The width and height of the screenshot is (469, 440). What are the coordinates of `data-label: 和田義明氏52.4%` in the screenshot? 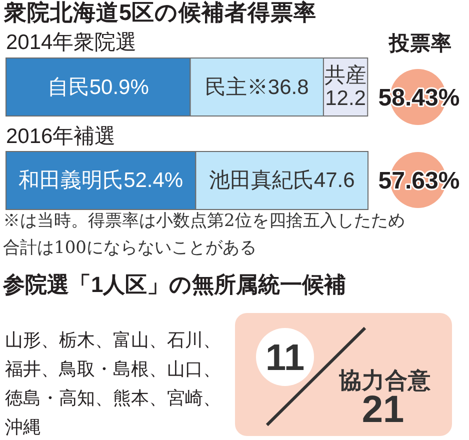 It's located at (101, 181).